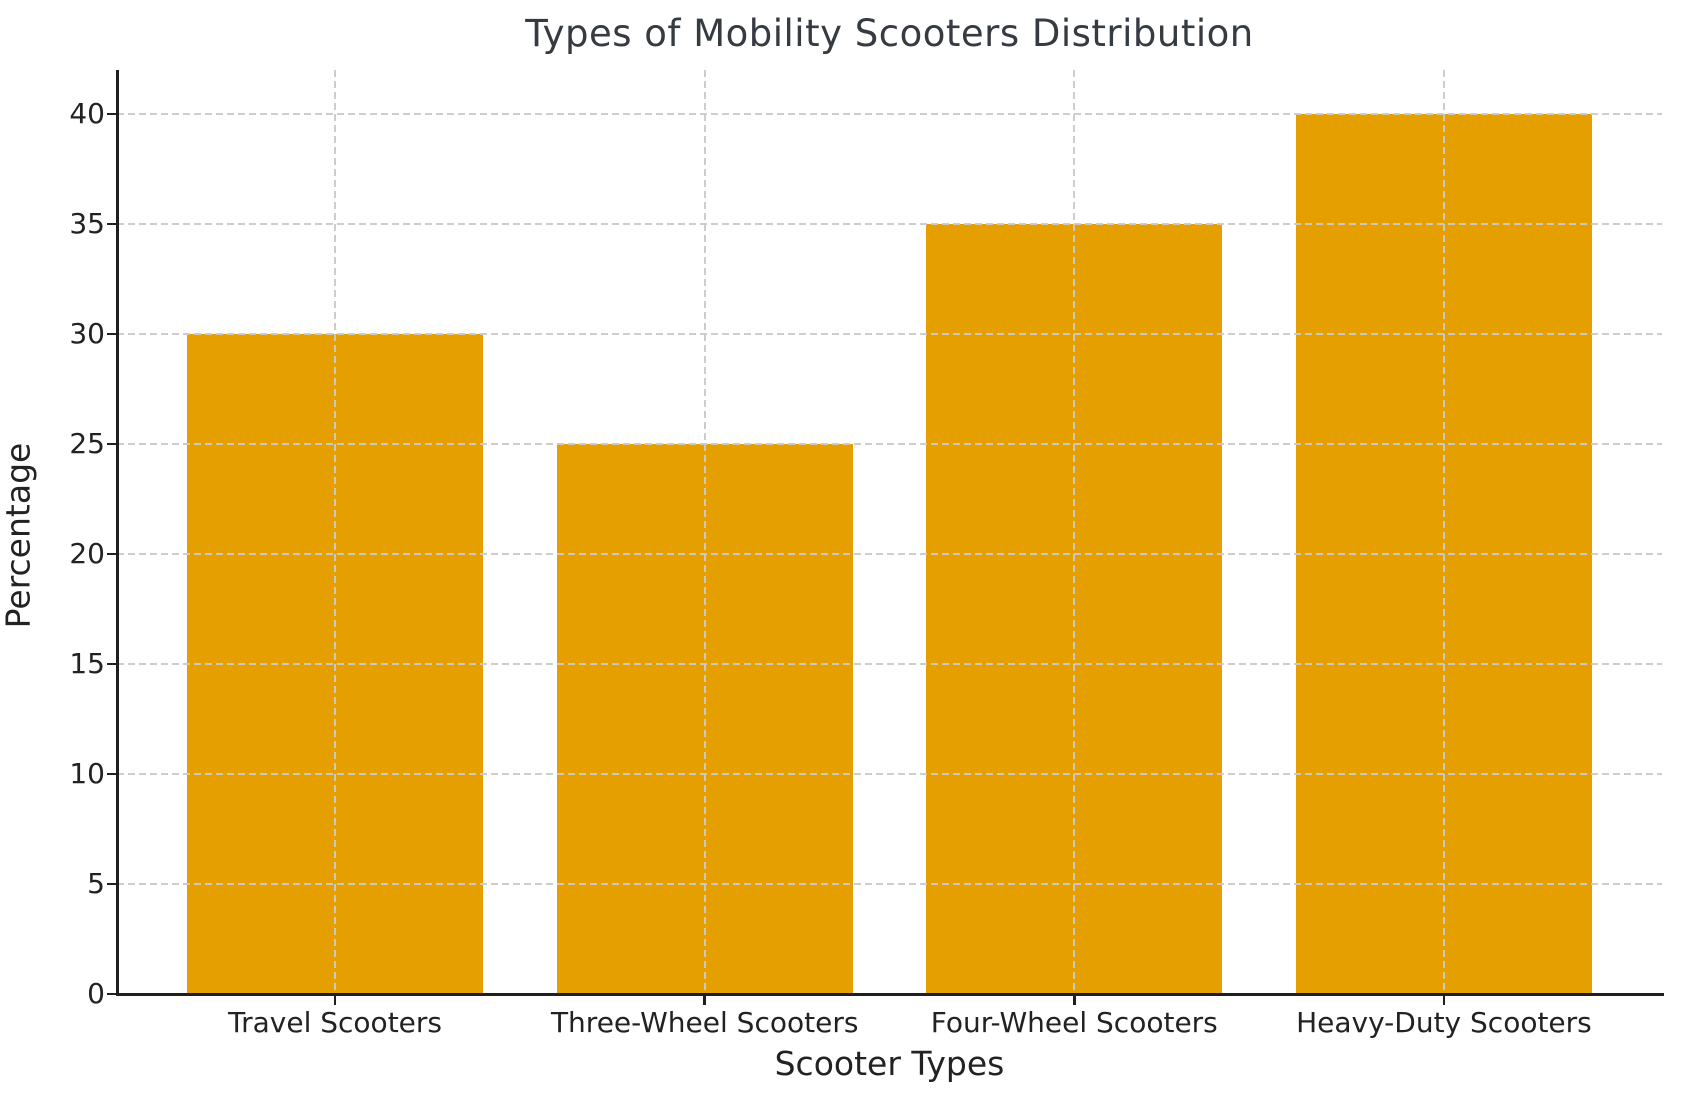 The width and height of the screenshot is (1686, 1101). What do you see at coordinates (87, 773) in the screenshot?
I see `y-tick-label: 10` at bounding box center [87, 773].